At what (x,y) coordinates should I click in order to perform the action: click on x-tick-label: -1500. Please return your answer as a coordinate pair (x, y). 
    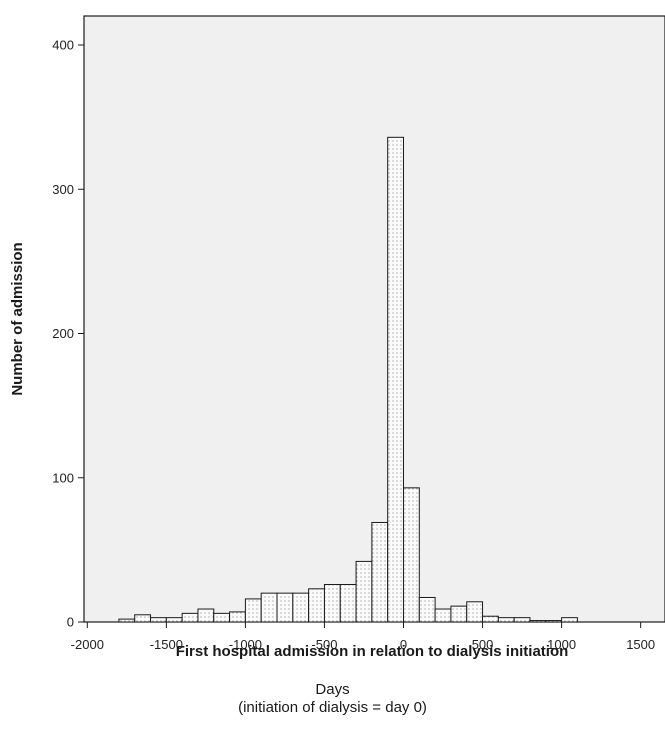
    Looking at the image, I should click on (166, 644).